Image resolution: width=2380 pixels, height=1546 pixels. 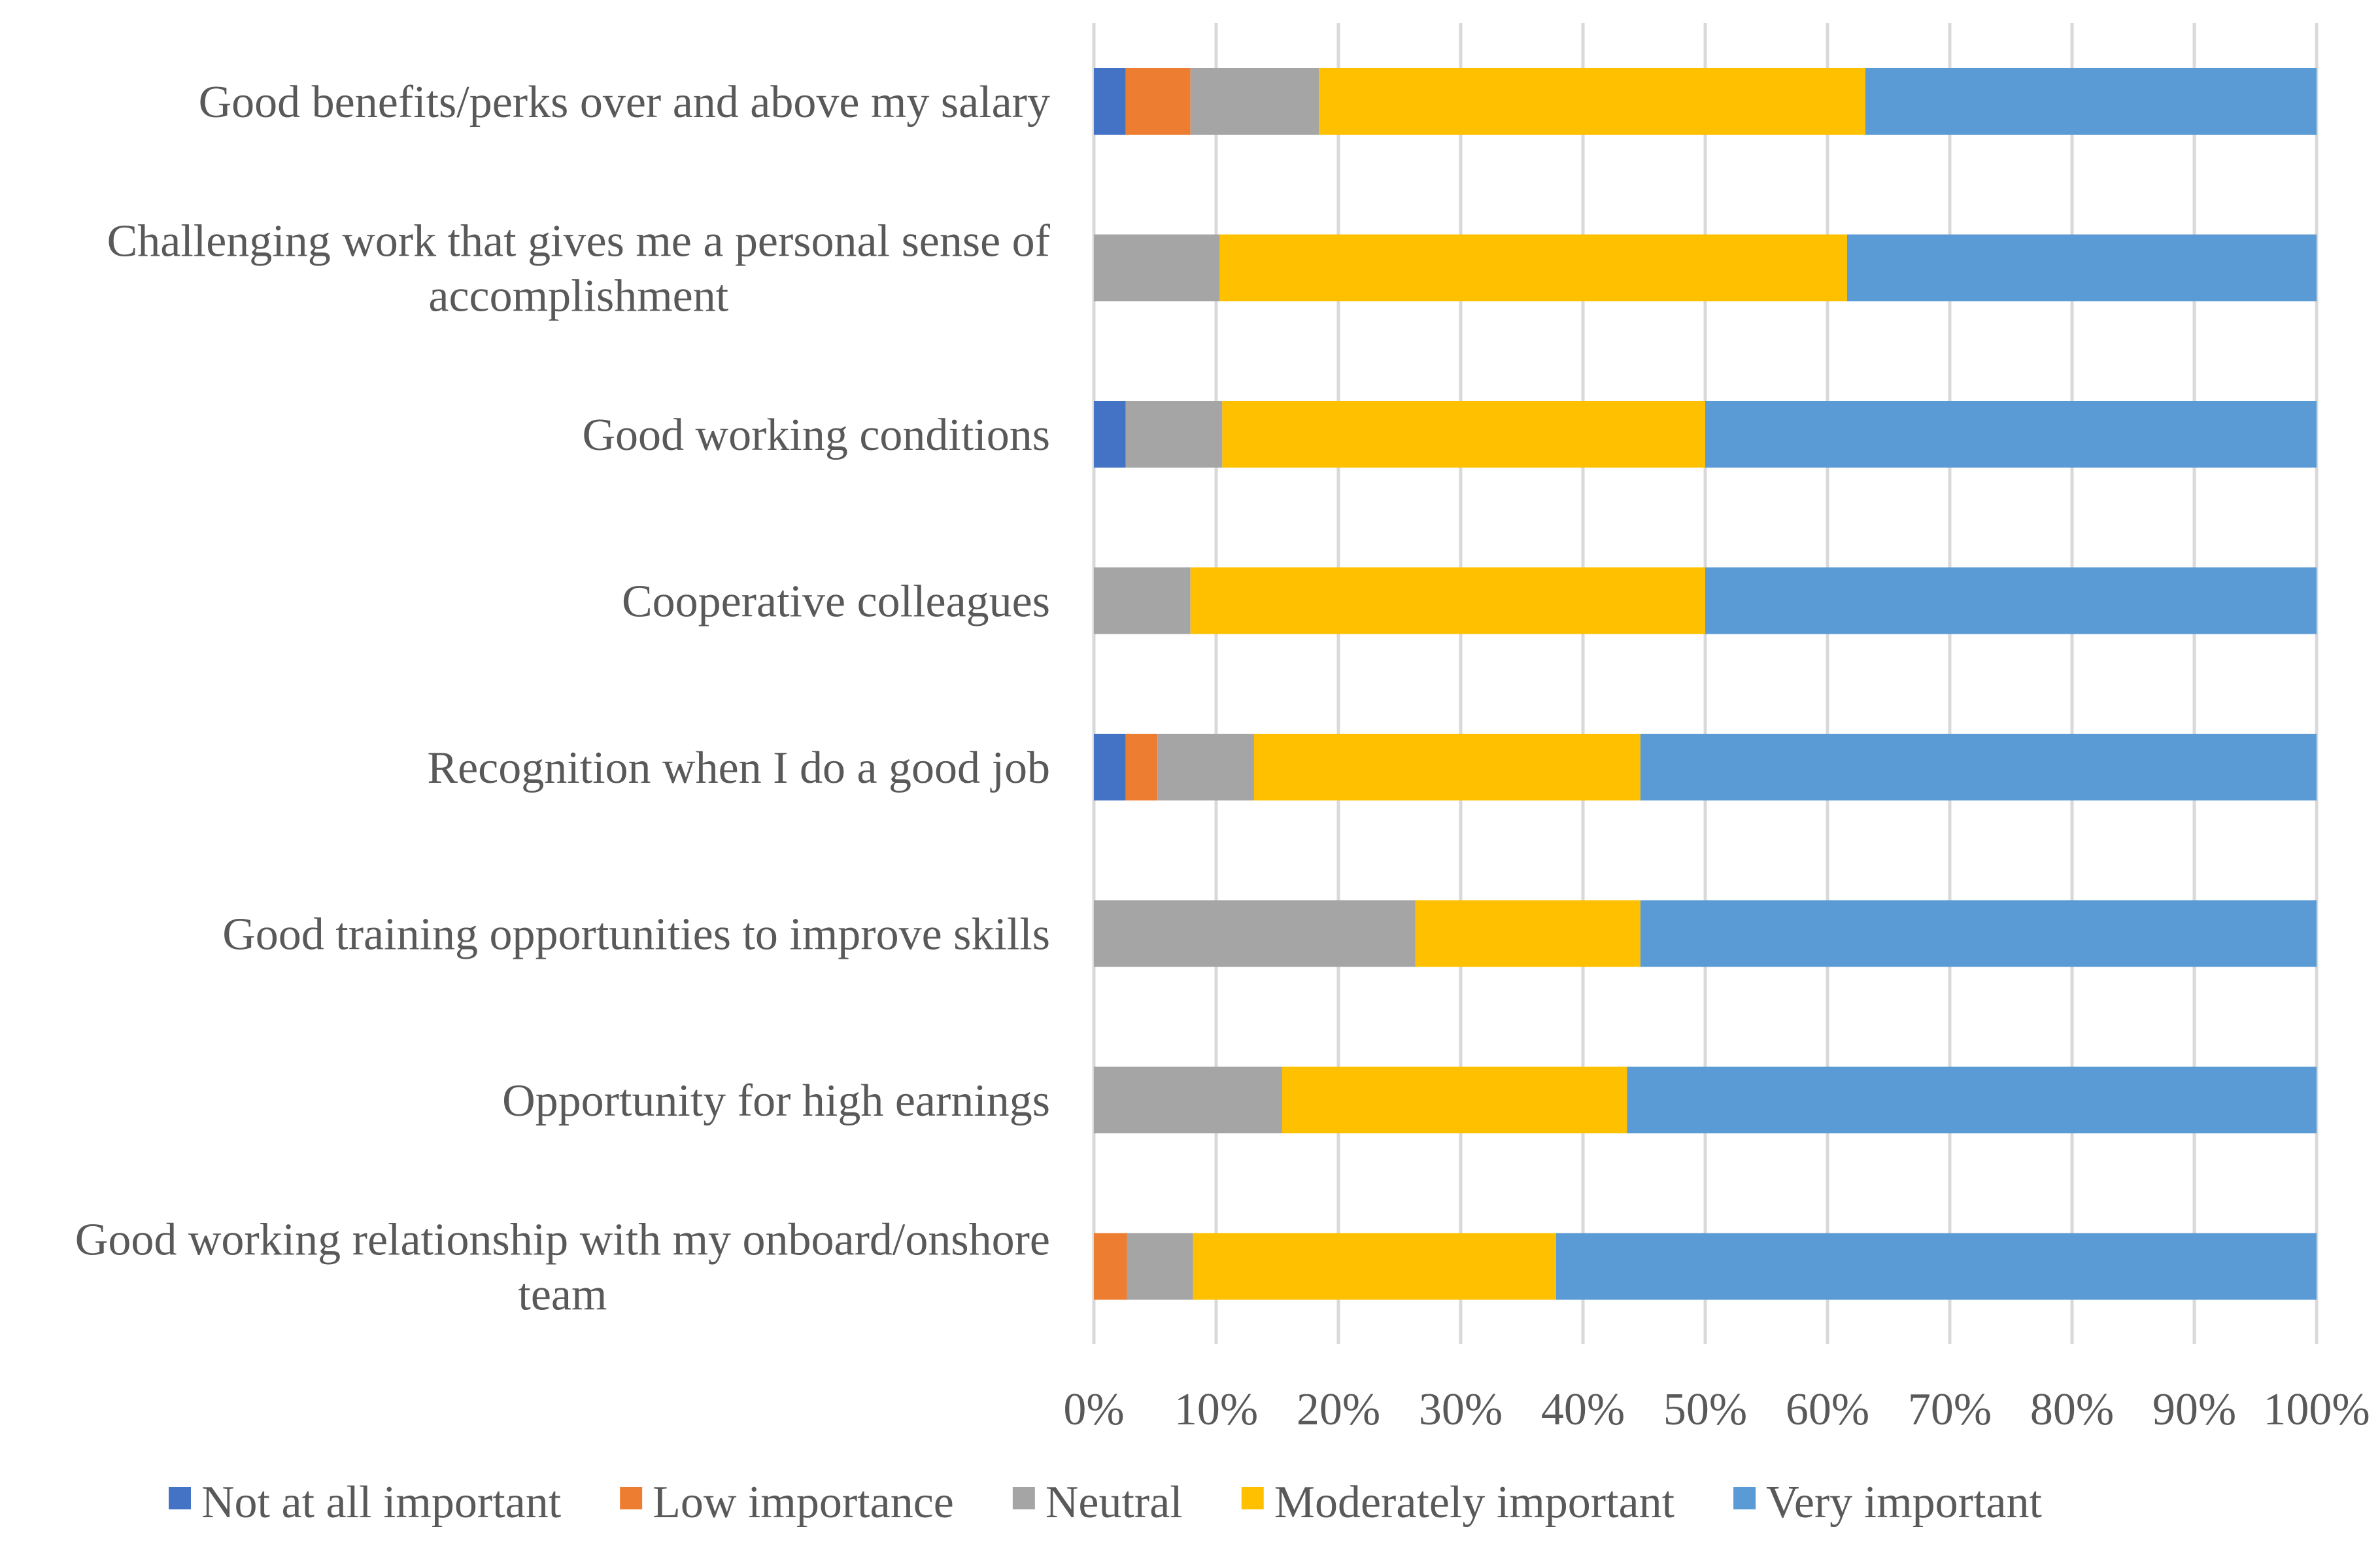 I want to click on x-tick-label: 20%, so click(x=1338, y=1409).